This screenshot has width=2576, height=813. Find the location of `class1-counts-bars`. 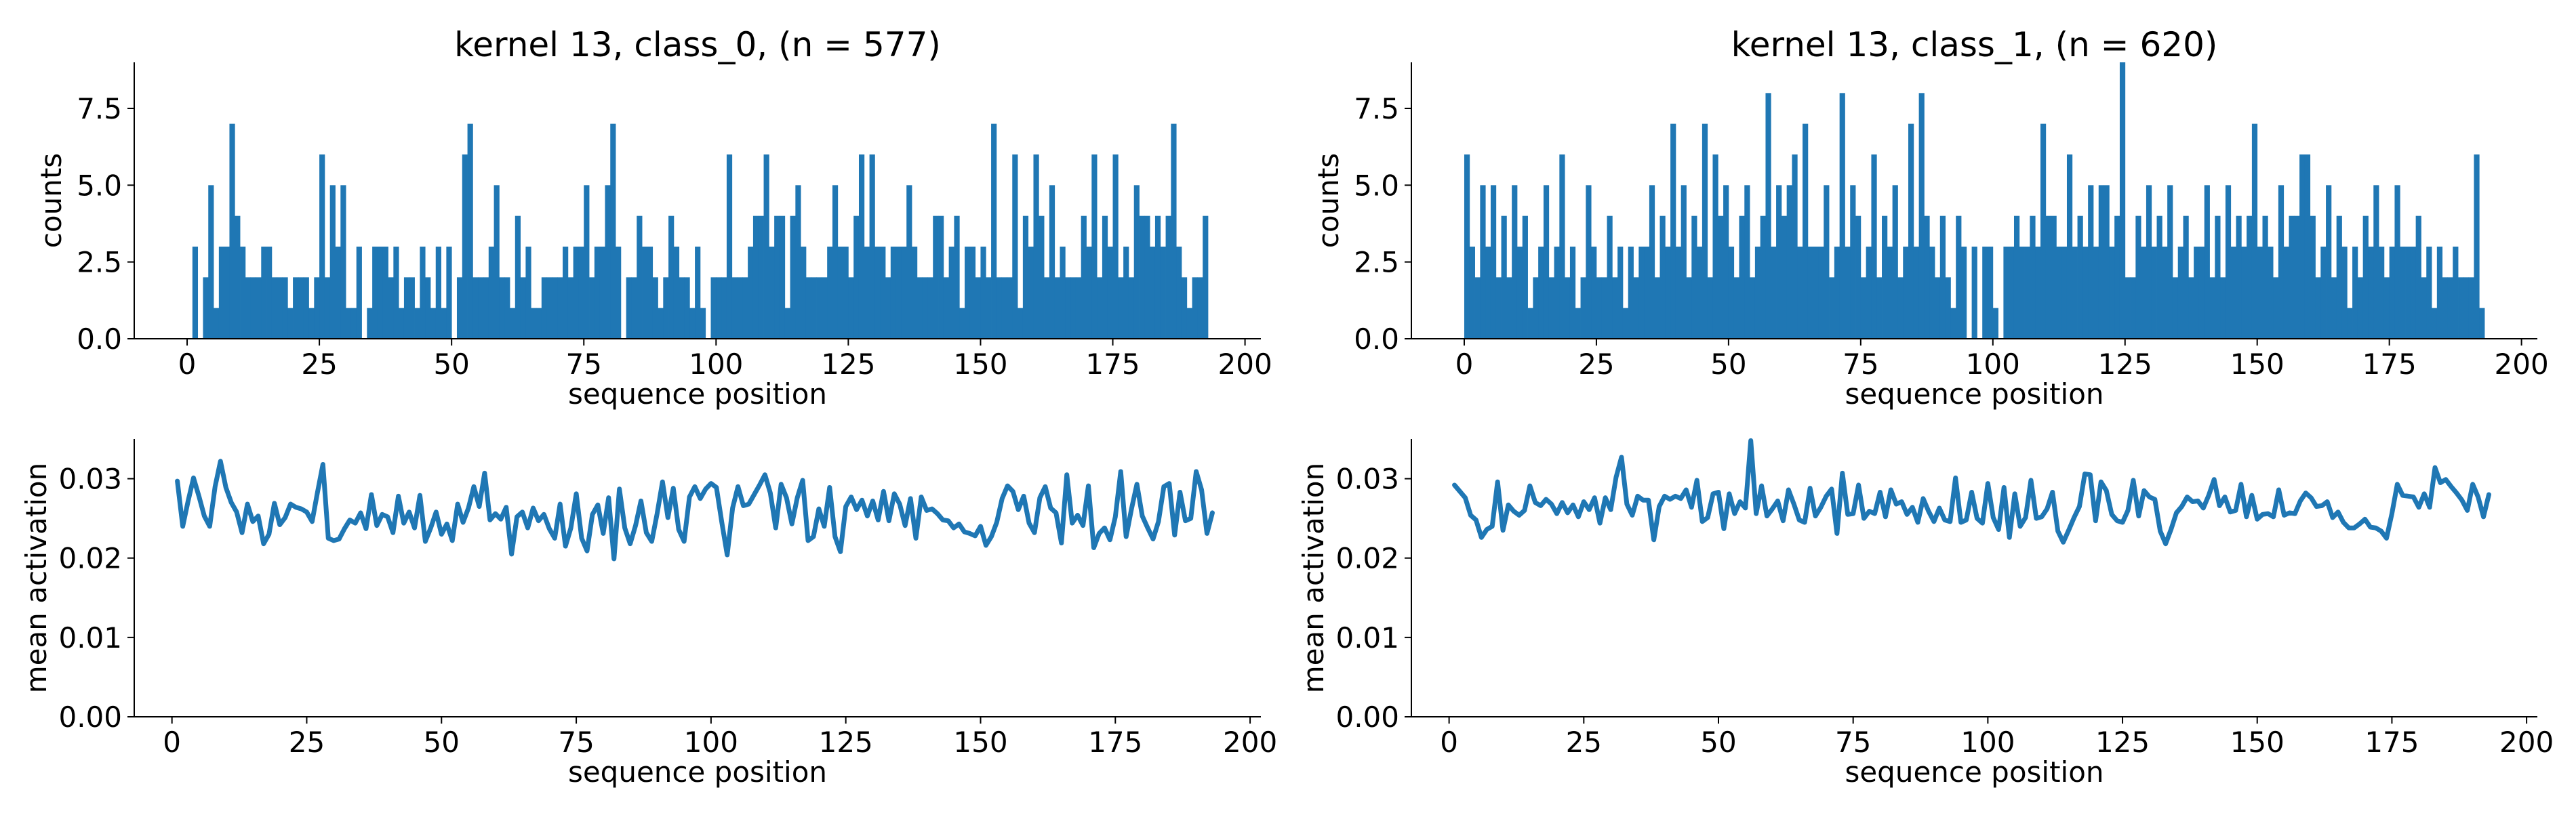

class1-counts-bars is located at coordinates (1974, 200).